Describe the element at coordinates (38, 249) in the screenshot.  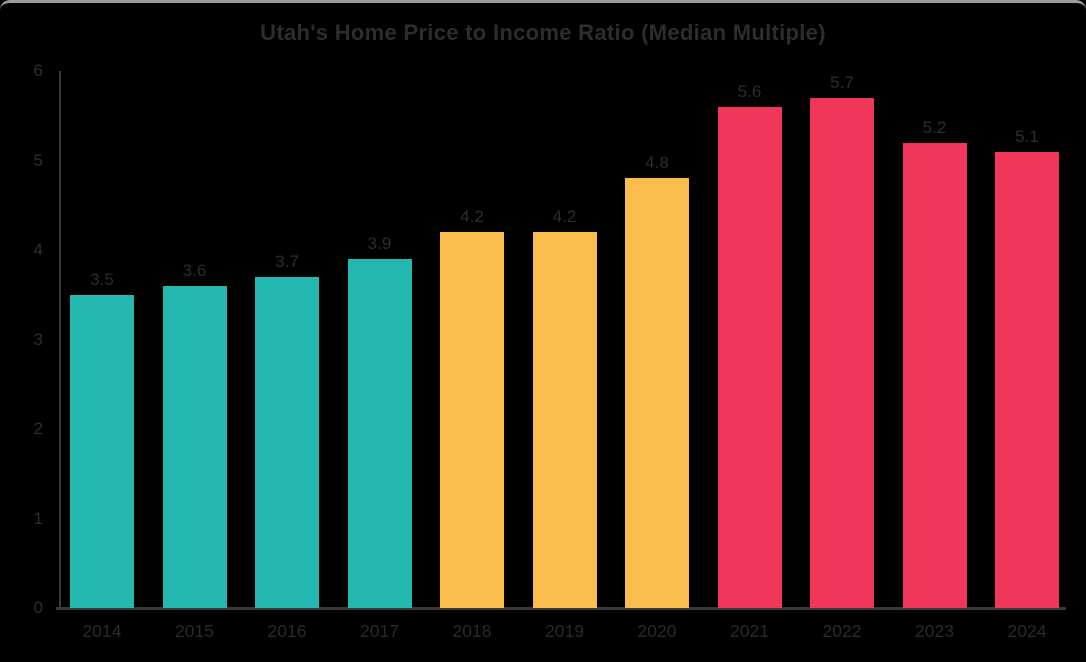
I see `y-tick-label: 4` at that location.